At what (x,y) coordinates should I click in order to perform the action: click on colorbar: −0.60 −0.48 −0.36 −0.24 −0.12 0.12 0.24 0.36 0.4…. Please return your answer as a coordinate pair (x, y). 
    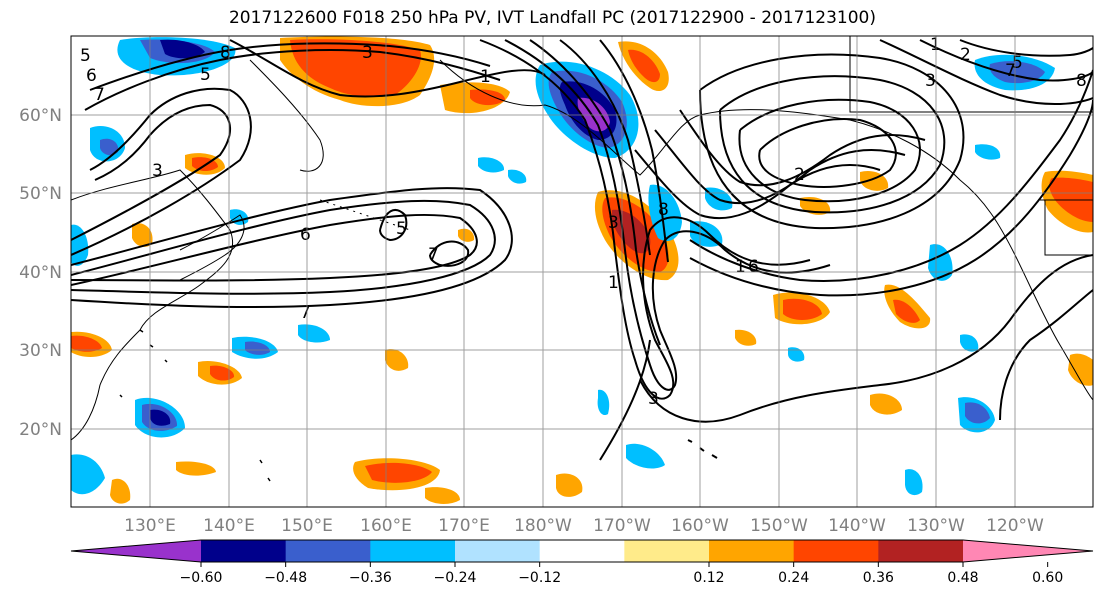
    Looking at the image, I should click on (582, 562).